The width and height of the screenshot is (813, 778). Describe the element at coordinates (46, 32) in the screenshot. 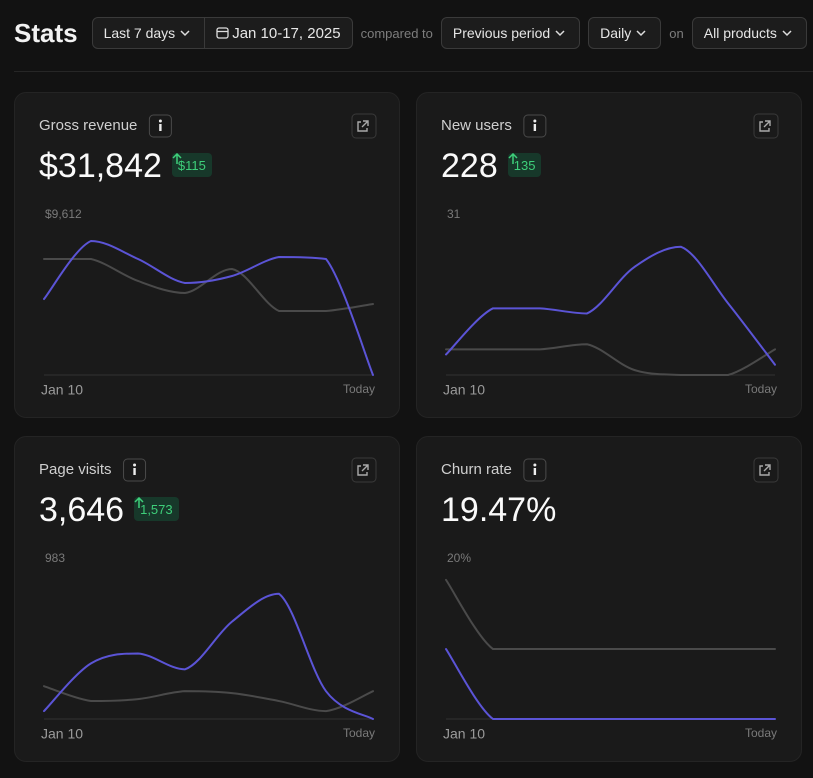

I see `page-title: Stats` at that location.